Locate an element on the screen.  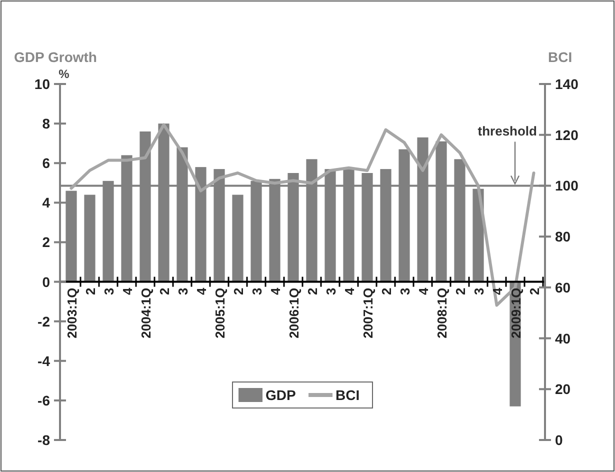
y2-tick-label: 40 is located at coordinates (563, 338).